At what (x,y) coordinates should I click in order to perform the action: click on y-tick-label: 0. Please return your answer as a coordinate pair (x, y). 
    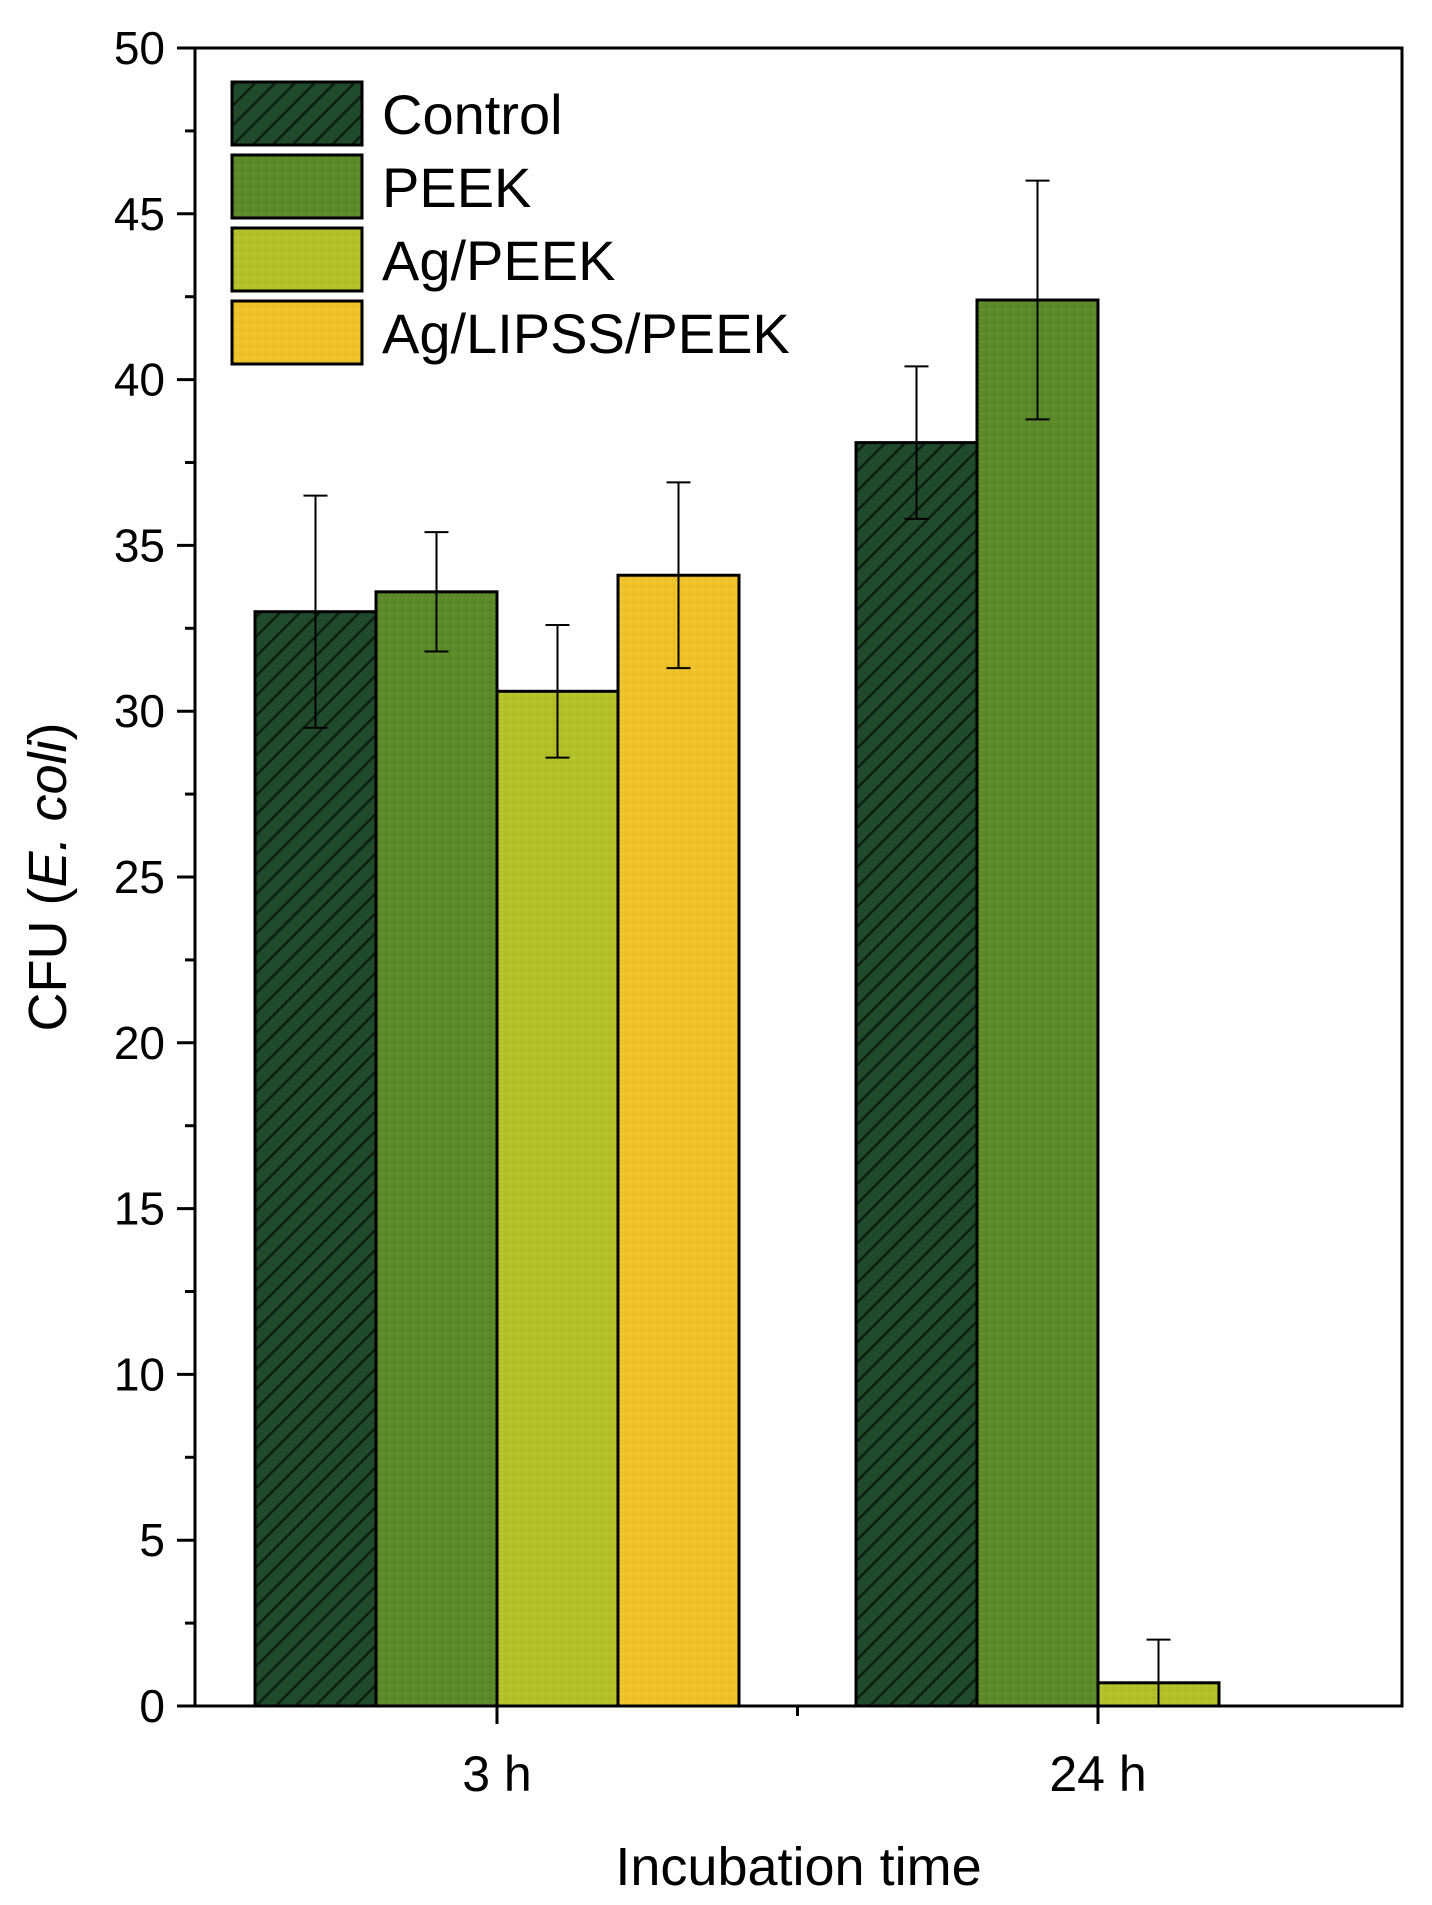
    Looking at the image, I should click on (152, 1706).